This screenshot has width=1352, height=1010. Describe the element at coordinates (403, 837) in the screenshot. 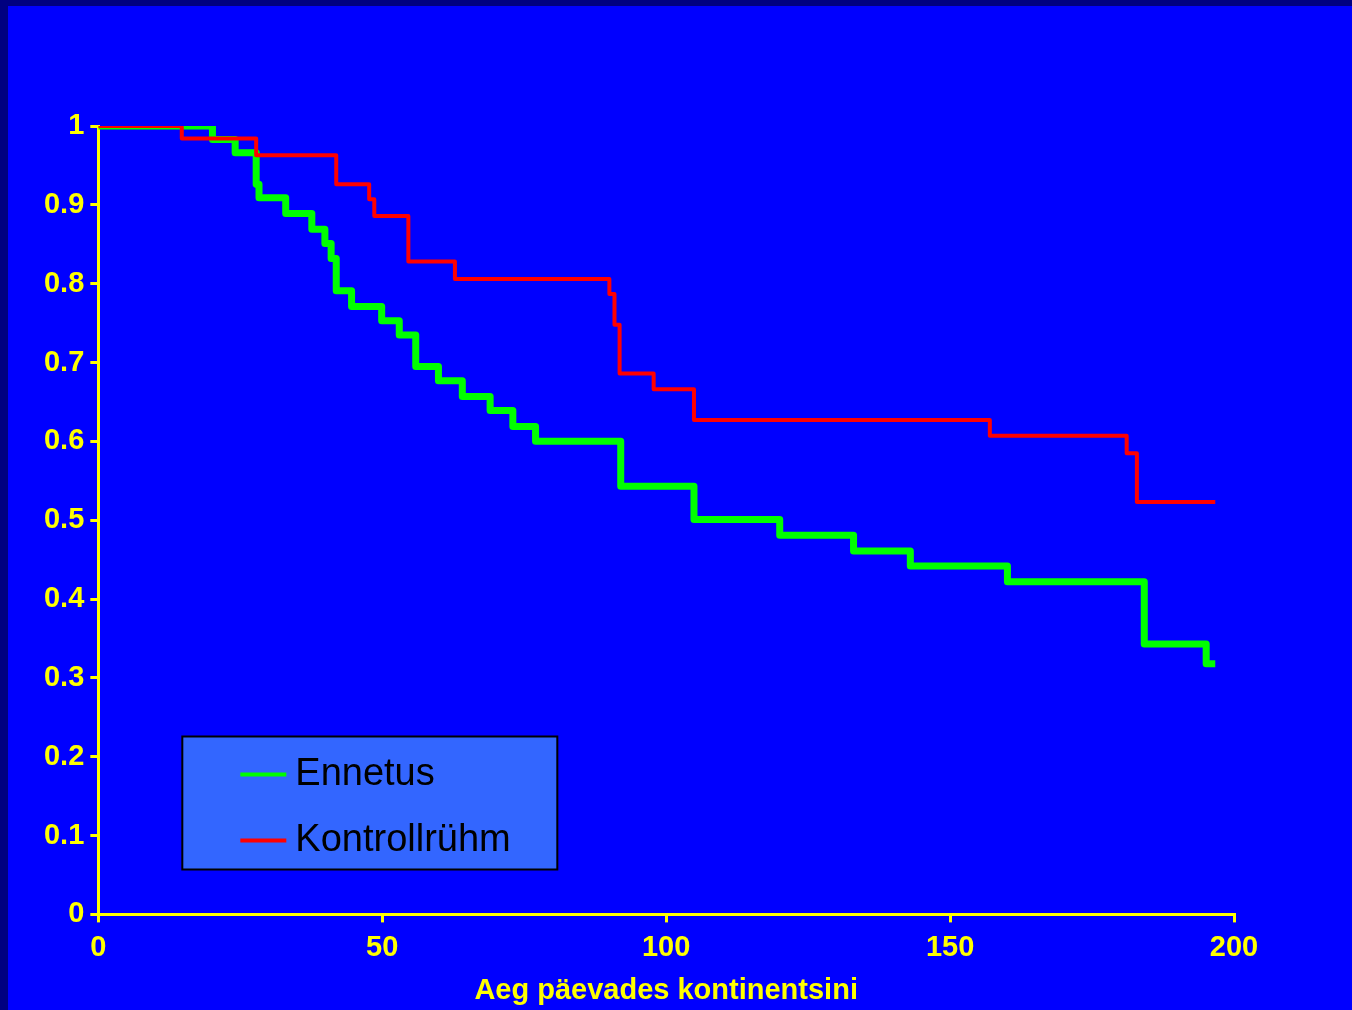

I see `legend-label: Kontrollrühm` at that location.